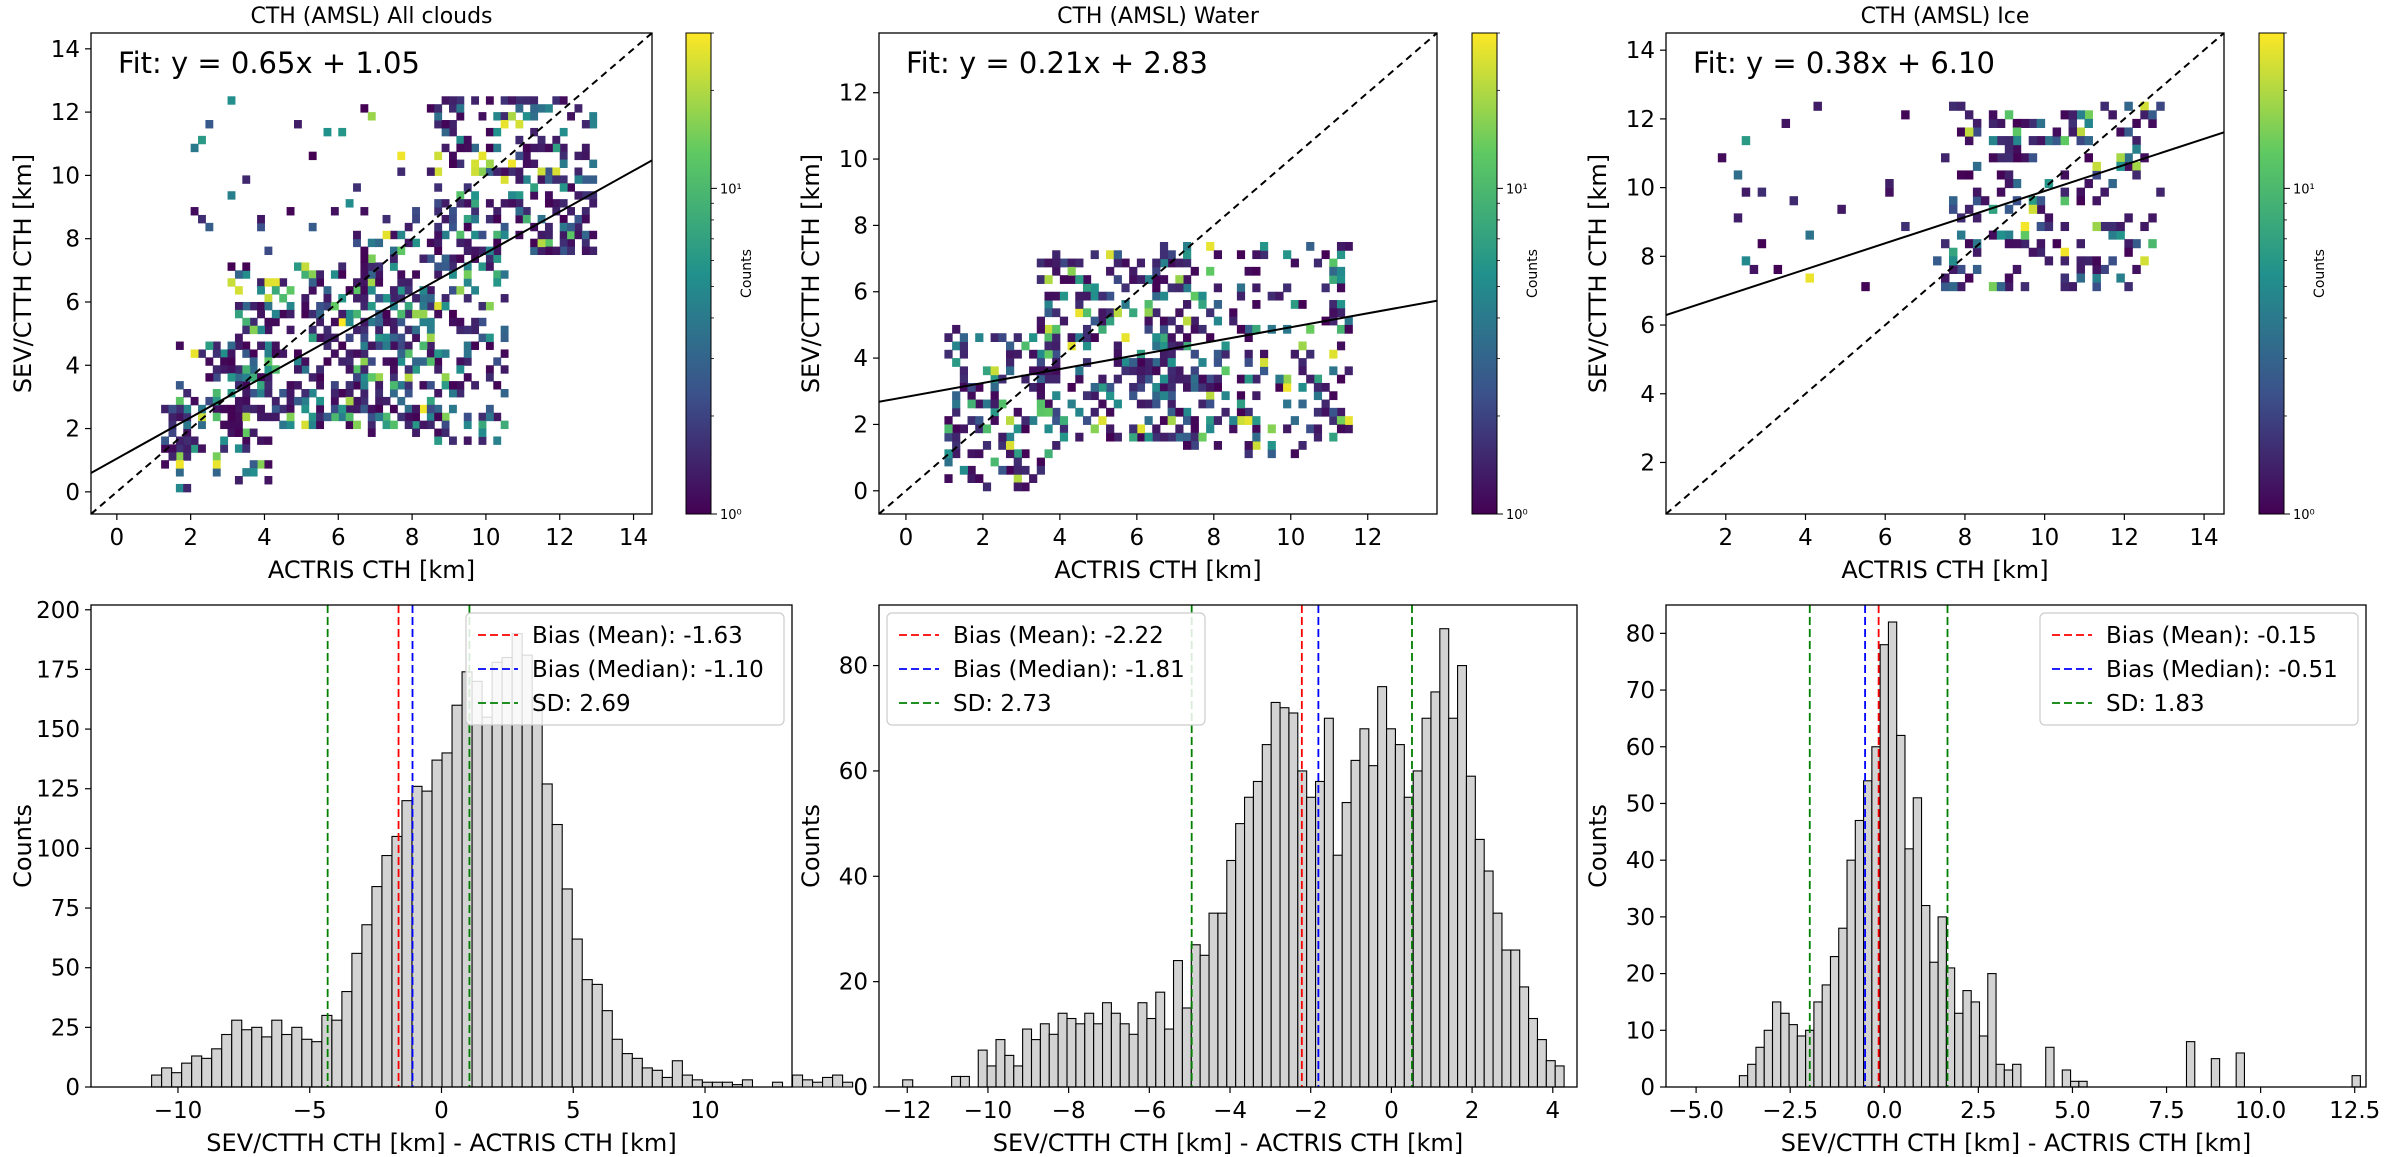  What do you see at coordinates (988, 1111) in the screenshot?
I see `x-tick-label: −10` at bounding box center [988, 1111].